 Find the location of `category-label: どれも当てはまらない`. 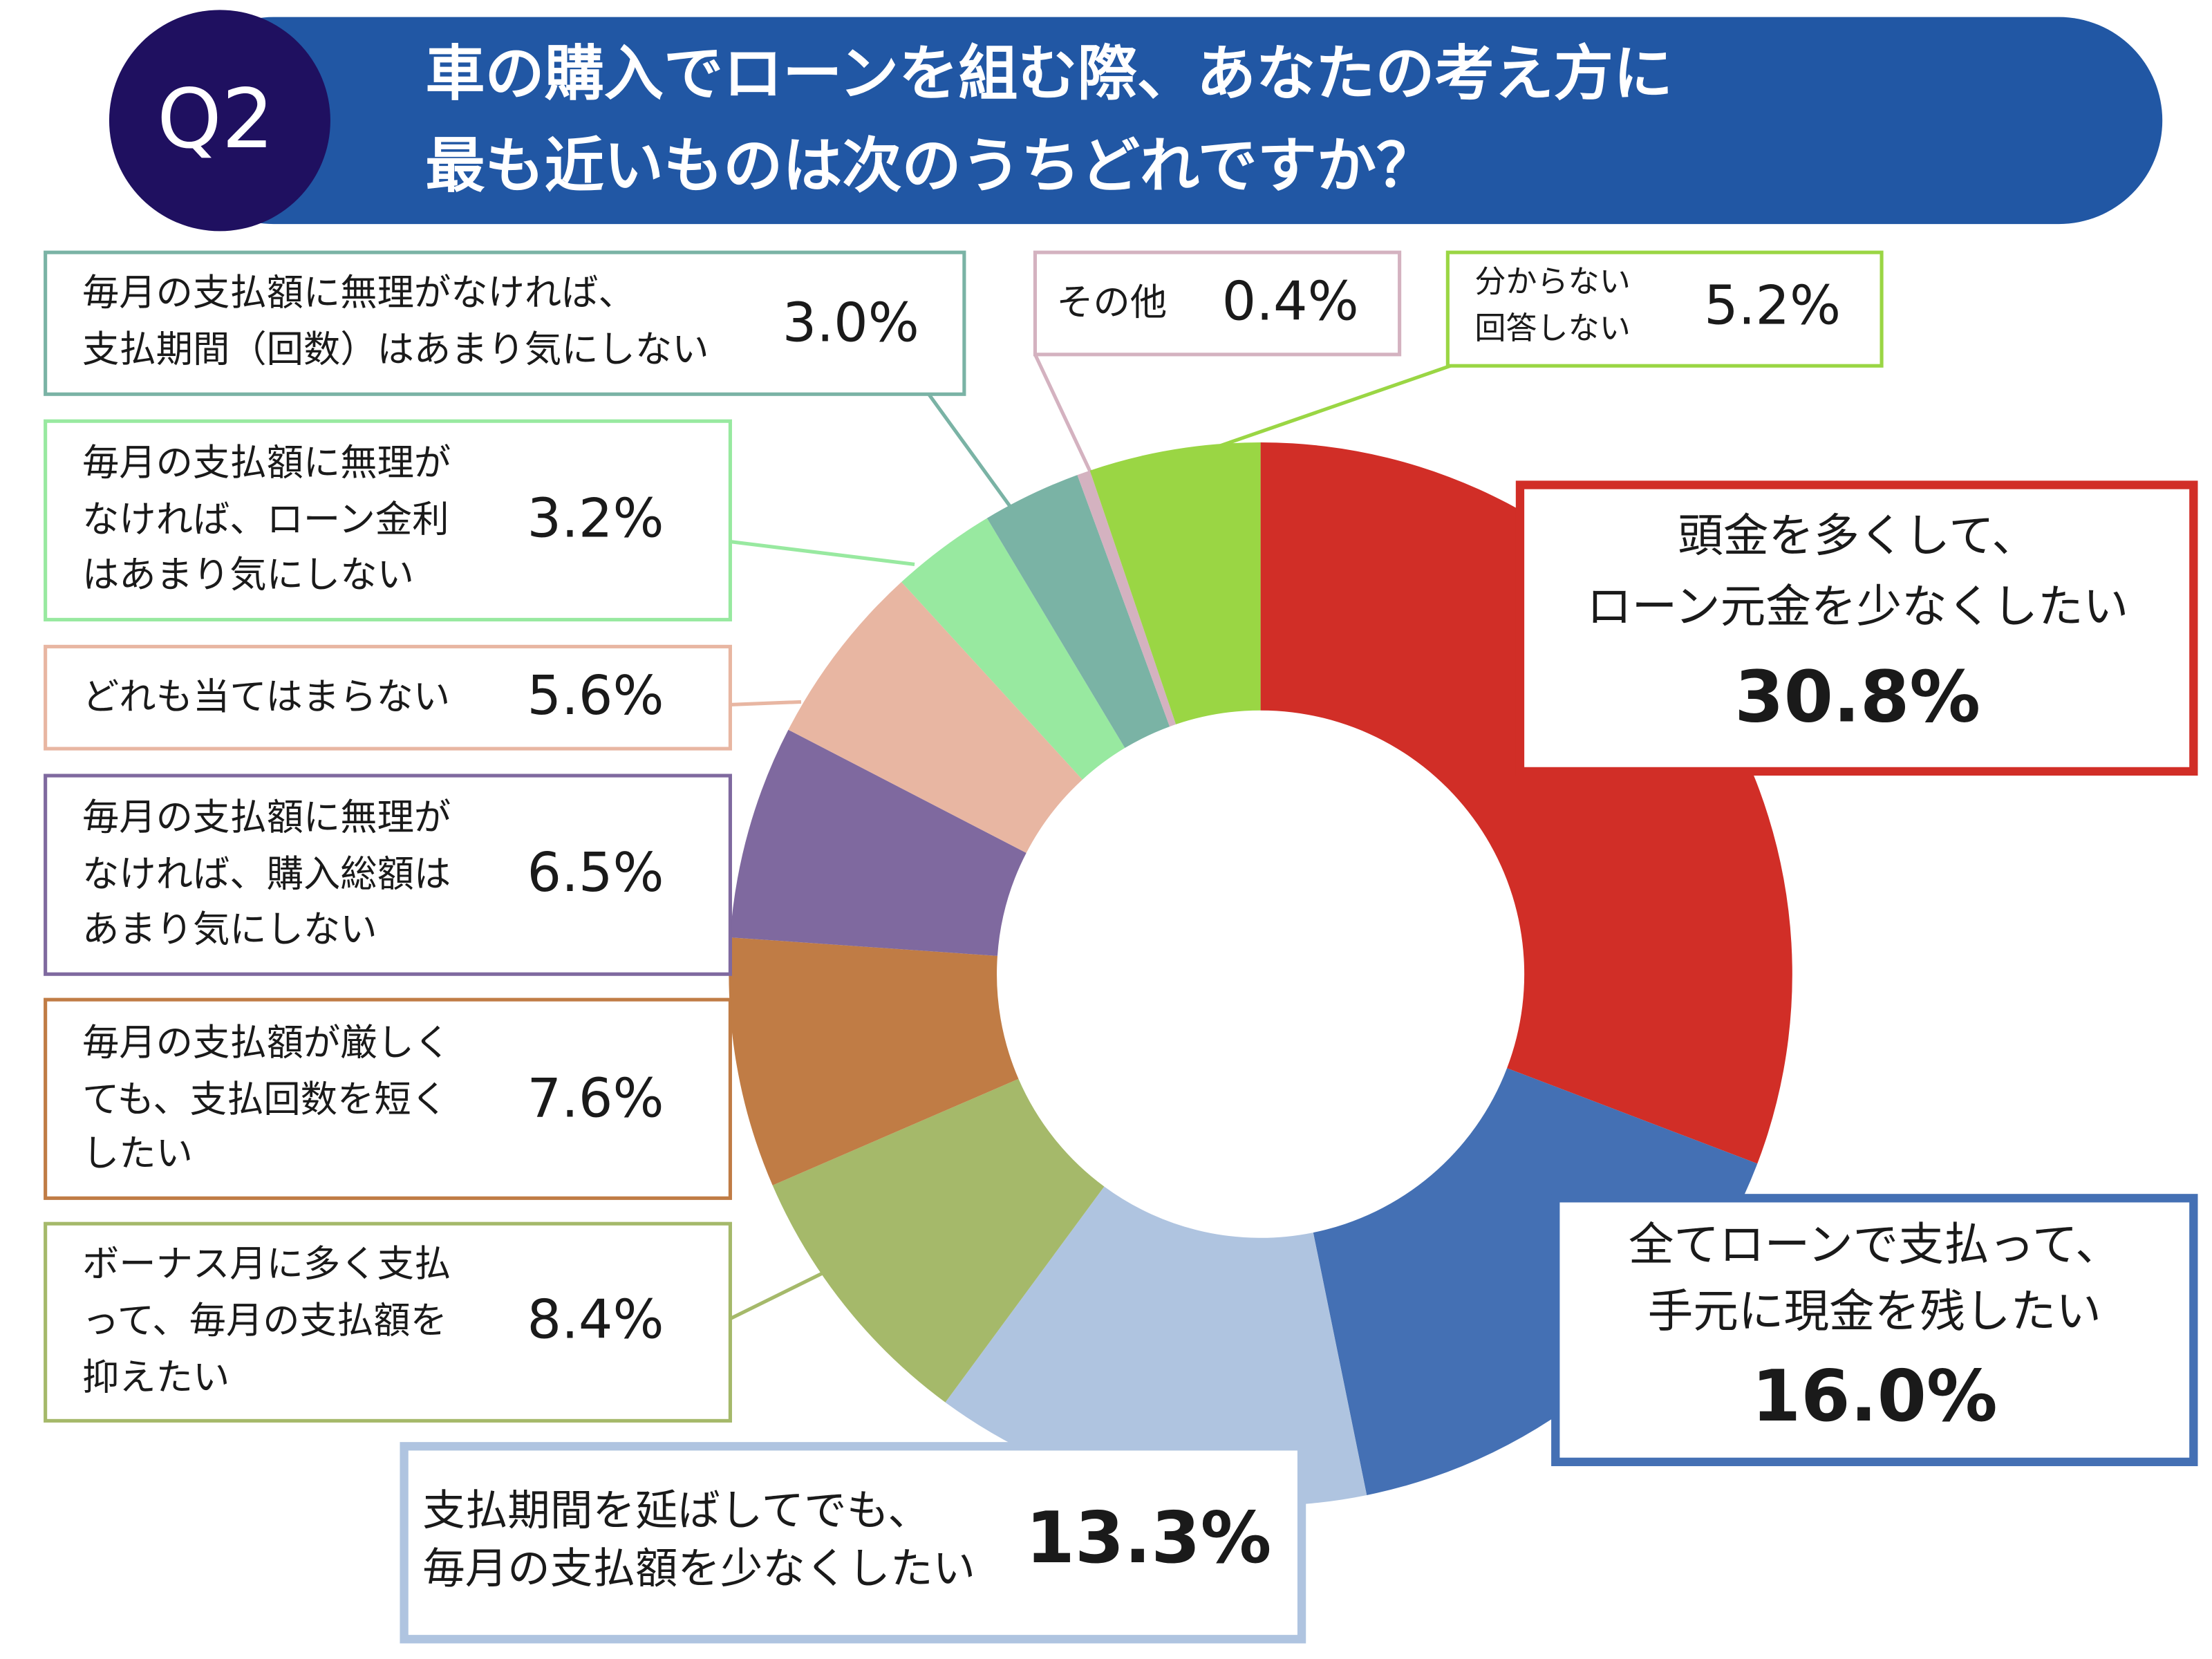

category-label: どれも当てはまらない is located at coordinates (266, 697).